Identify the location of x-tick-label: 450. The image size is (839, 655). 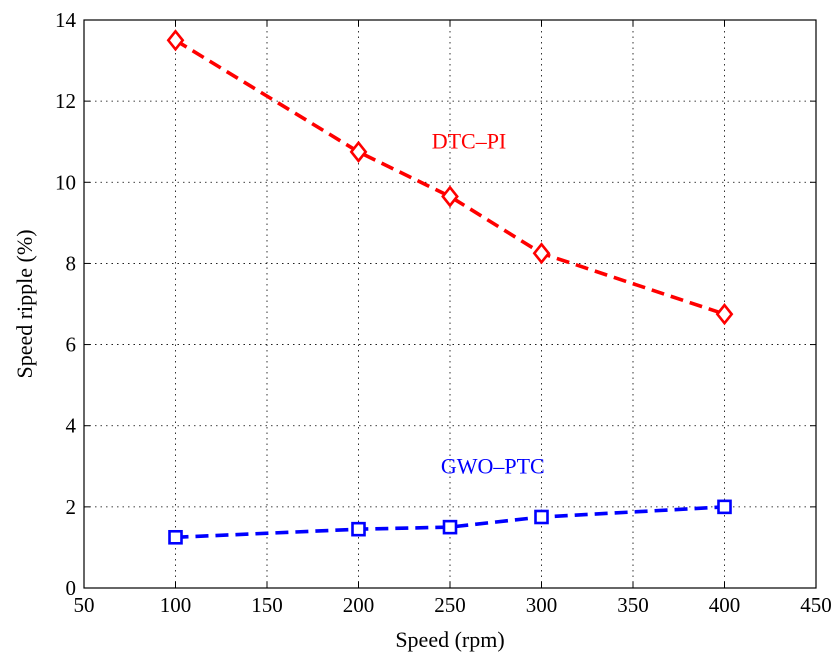
(816, 605).